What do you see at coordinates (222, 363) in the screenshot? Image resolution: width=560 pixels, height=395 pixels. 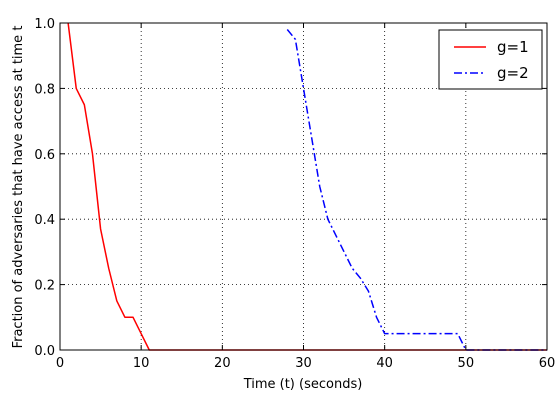 I see `x-tick-label: 20` at bounding box center [222, 363].